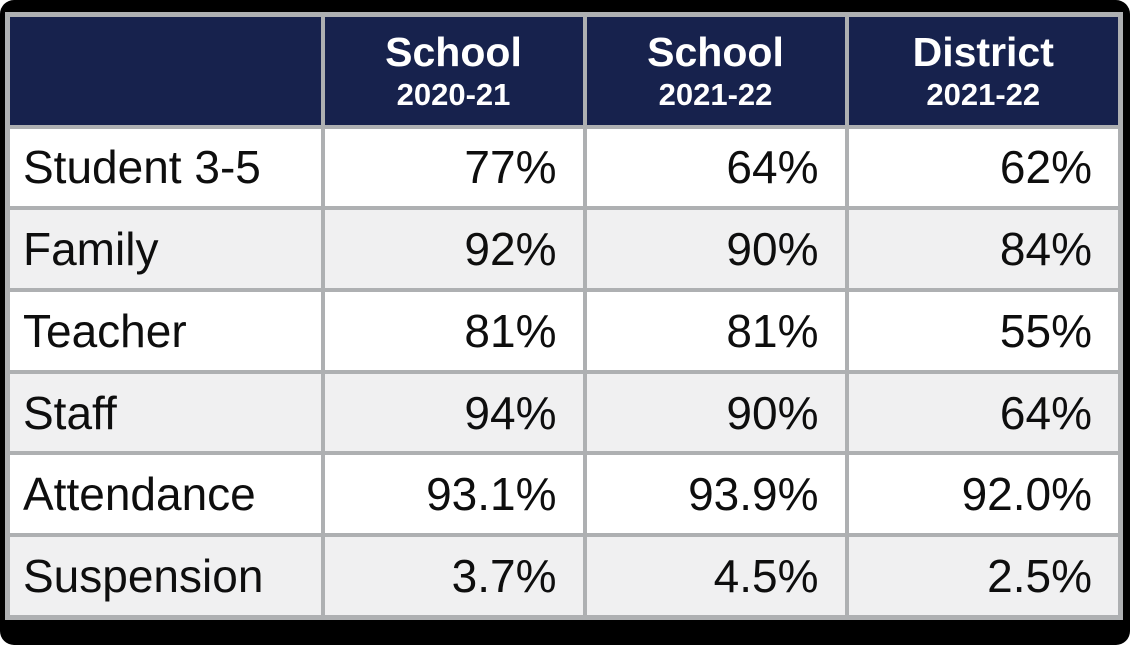  I want to click on table-row: Family 92% 90% 84%, so click(564, 249).